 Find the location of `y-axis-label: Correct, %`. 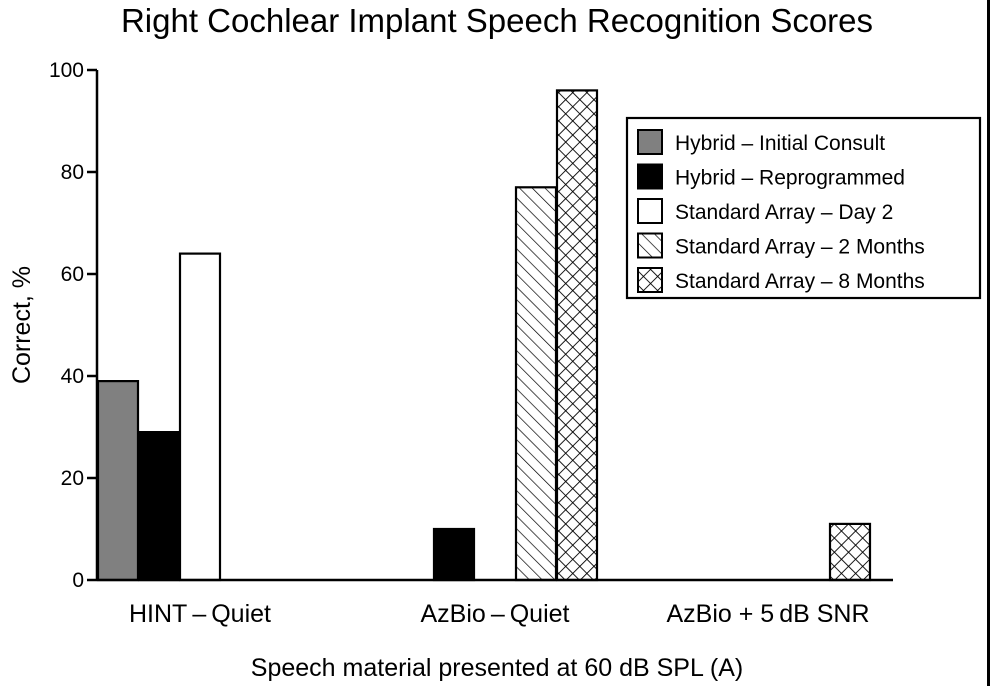

y-axis-label: Correct, % is located at coordinates (22, 325).